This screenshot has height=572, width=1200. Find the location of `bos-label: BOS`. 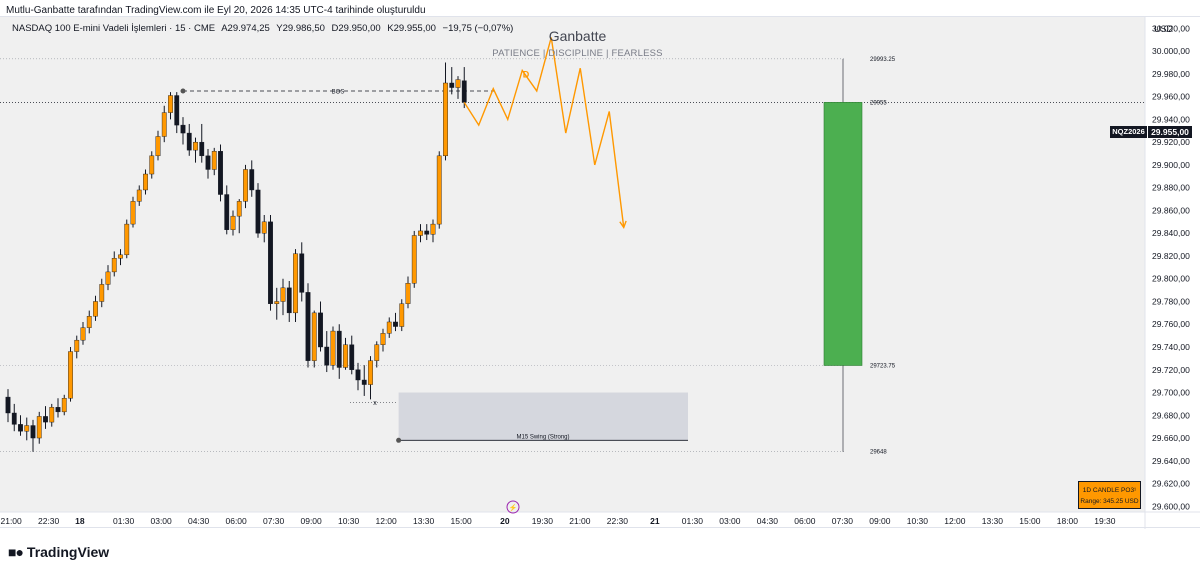

bos-label: BOS is located at coordinates (338, 92).